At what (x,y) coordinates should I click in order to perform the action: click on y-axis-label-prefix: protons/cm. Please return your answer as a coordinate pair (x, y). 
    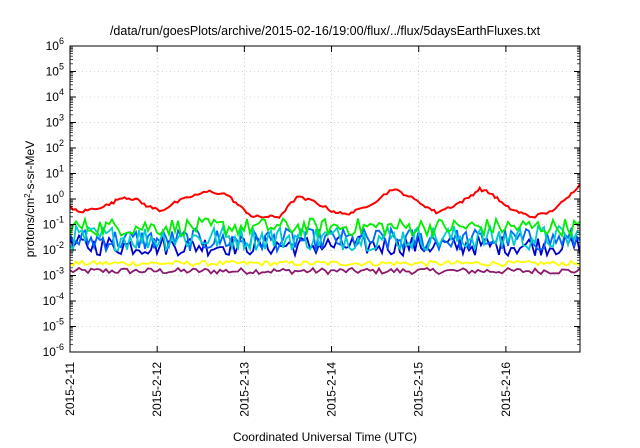
    Looking at the image, I should click on (30, 227).